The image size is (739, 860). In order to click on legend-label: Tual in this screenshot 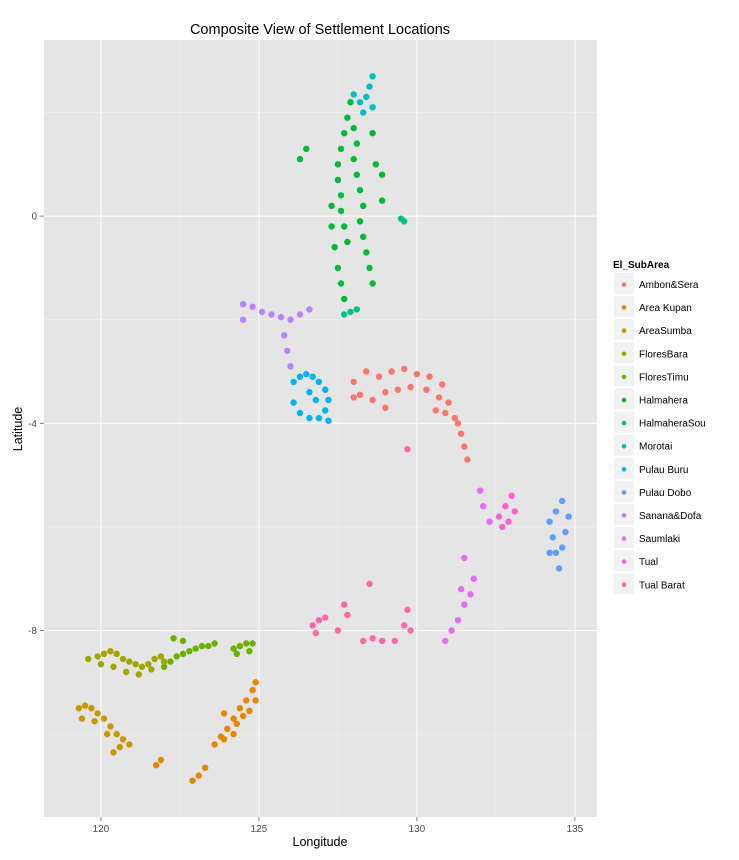, I will do `click(648, 562)`.